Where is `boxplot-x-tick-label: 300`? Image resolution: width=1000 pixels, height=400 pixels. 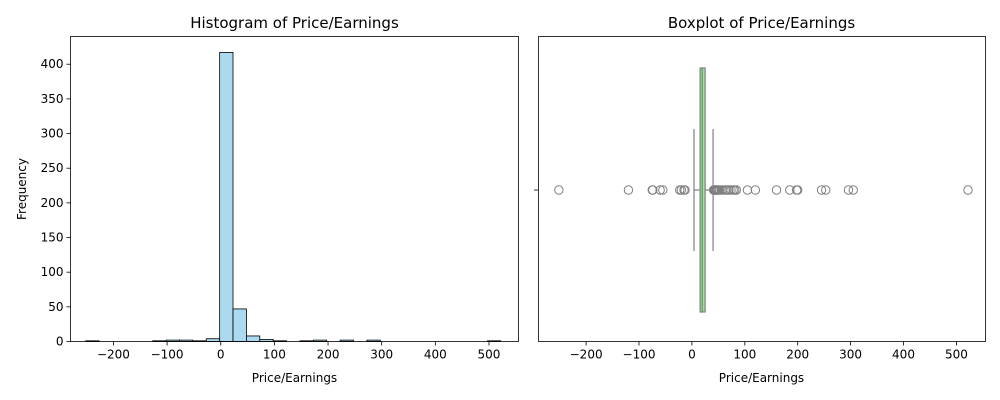
boxplot-x-tick-label: 300 is located at coordinates (850, 355).